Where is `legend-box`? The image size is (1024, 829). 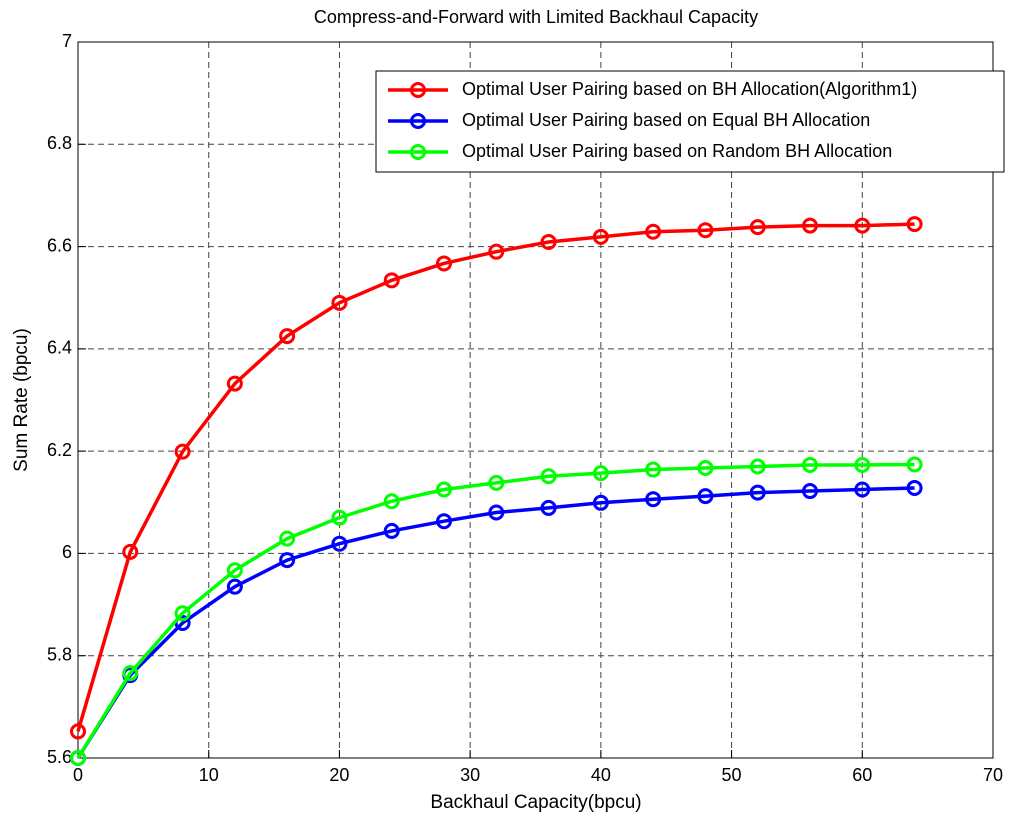 legend-box is located at coordinates (690, 121).